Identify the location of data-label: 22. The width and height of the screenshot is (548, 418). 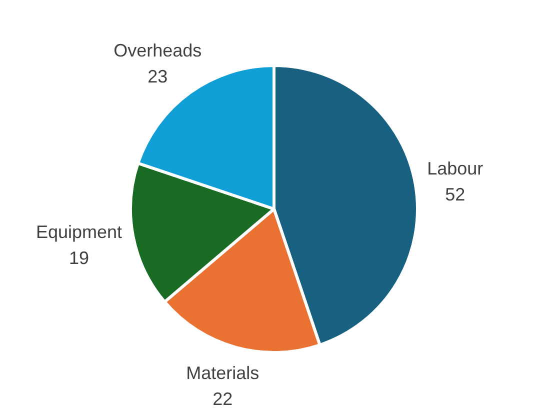
(222, 398).